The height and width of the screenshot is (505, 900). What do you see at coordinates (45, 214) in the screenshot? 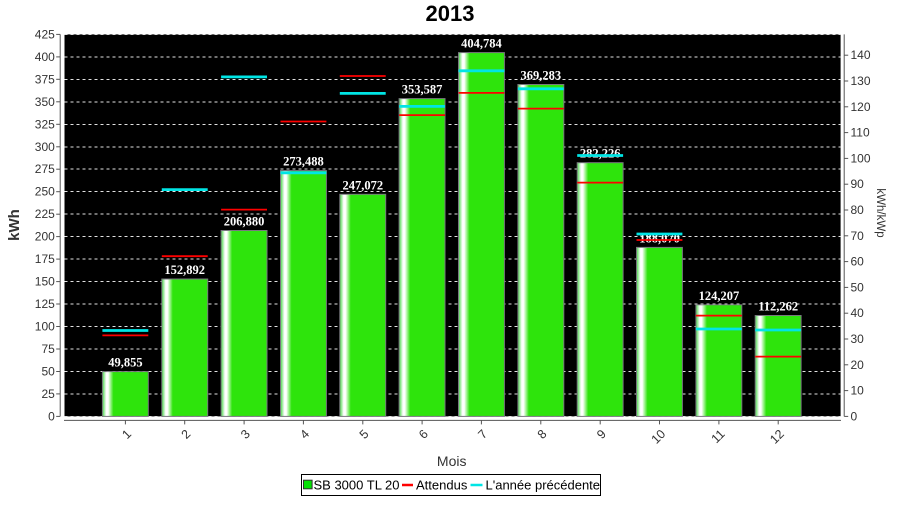
I see `svg-text: 225` at bounding box center [45, 214].